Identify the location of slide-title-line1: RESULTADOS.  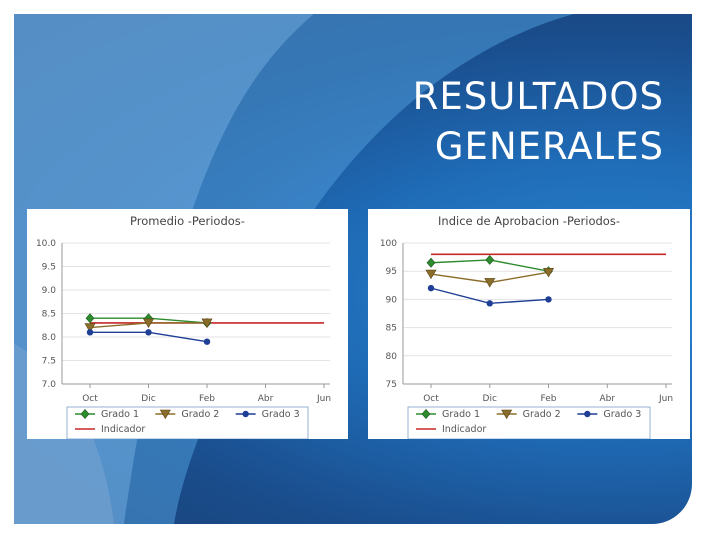
(538, 96).